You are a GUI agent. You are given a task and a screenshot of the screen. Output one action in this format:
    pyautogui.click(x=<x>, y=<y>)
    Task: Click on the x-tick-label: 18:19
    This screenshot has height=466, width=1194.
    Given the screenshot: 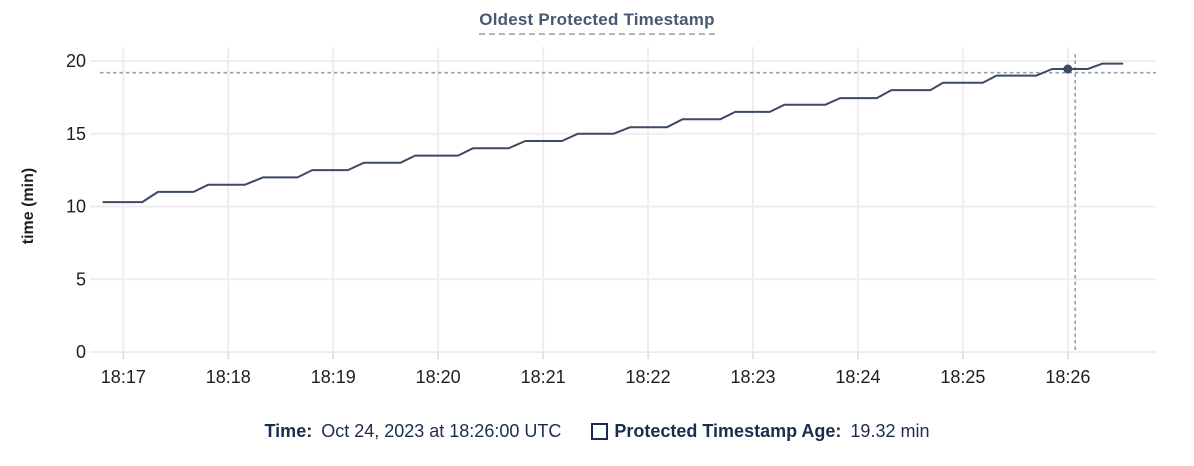 What is the action you would take?
    pyautogui.click(x=333, y=377)
    